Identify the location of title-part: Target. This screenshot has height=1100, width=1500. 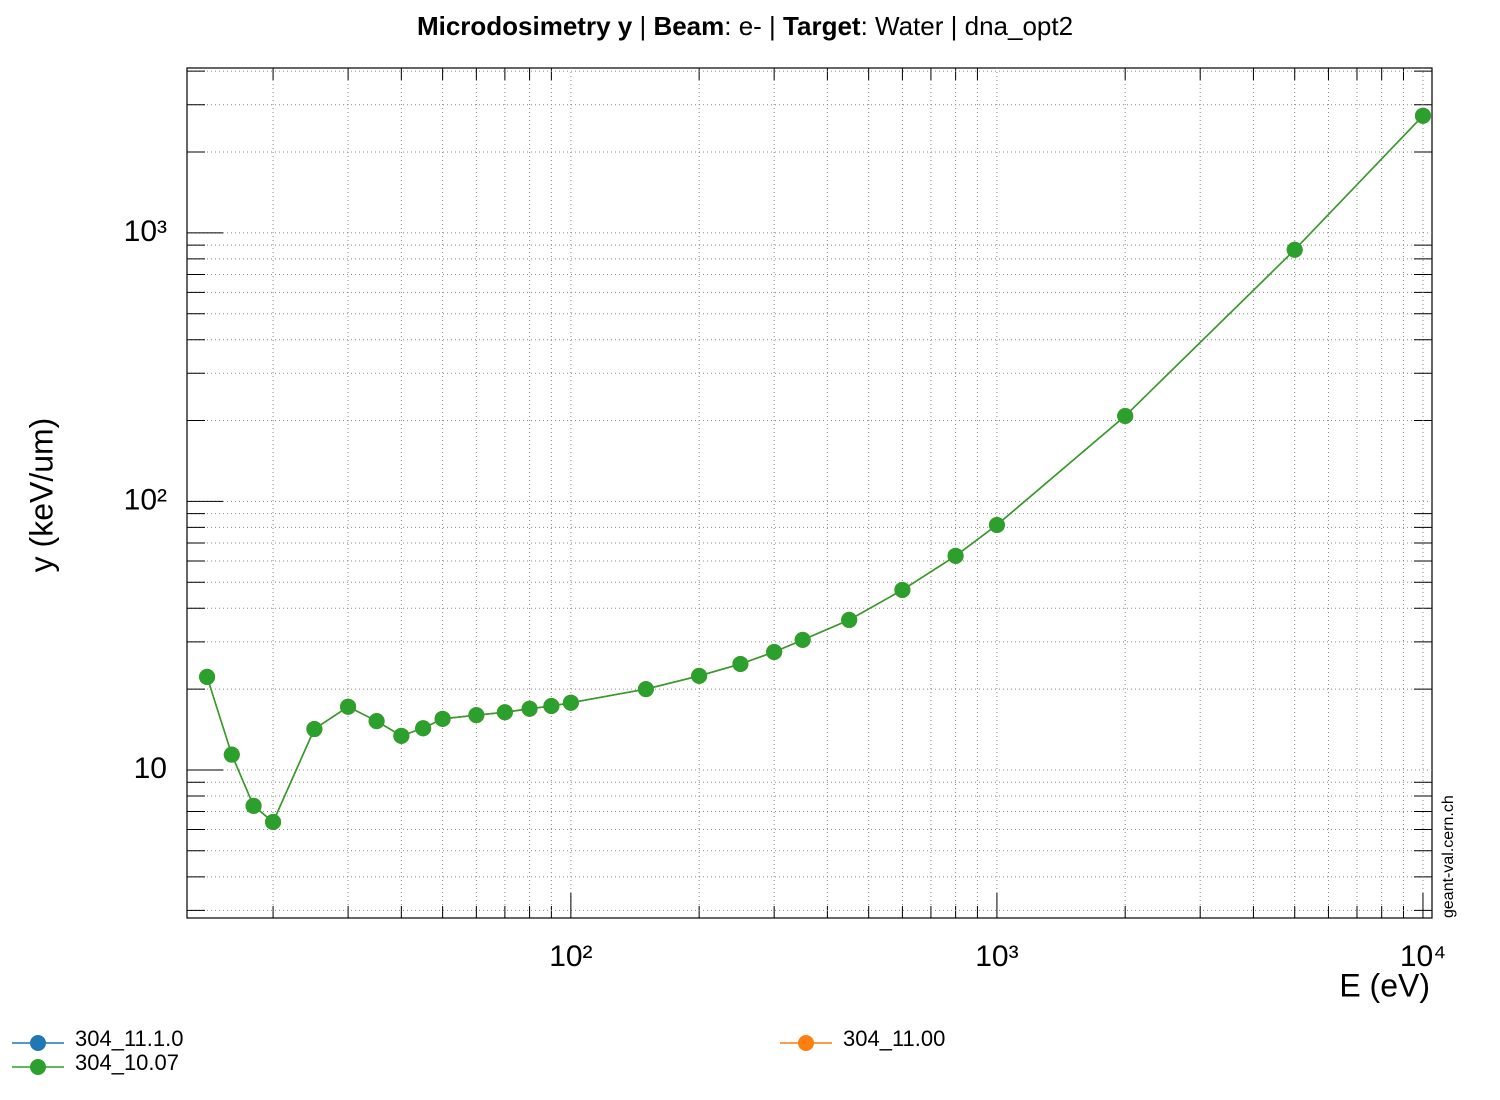
(822, 26).